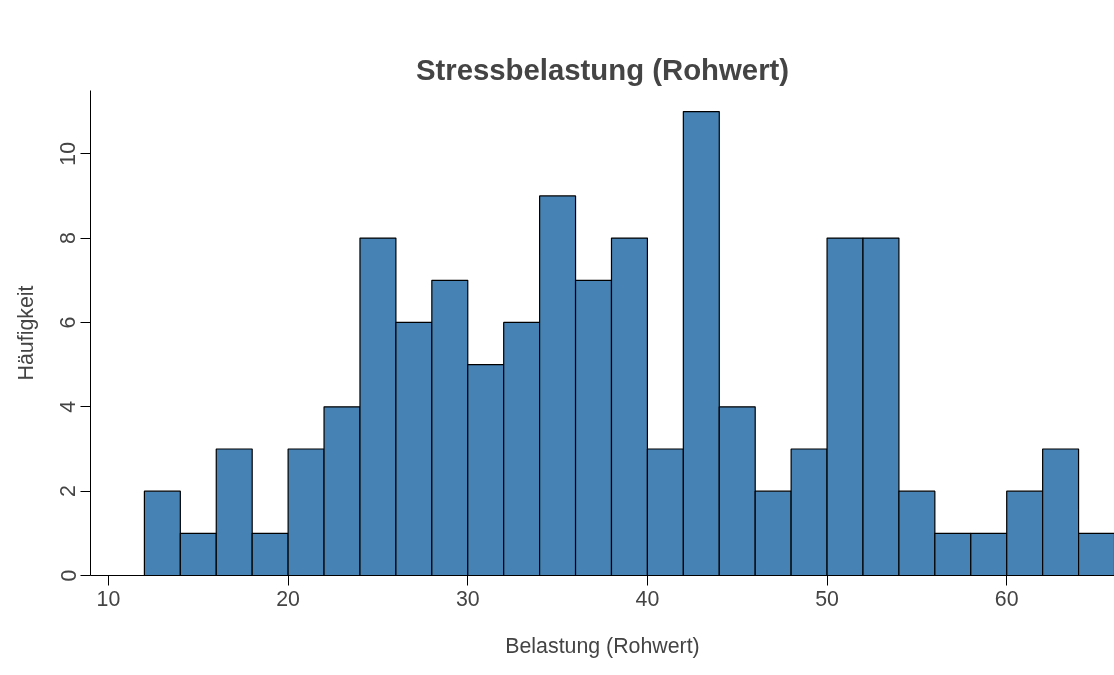 The width and height of the screenshot is (1114, 675). Describe the element at coordinates (68, 153) in the screenshot. I see `y-tick-label: 10` at that location.